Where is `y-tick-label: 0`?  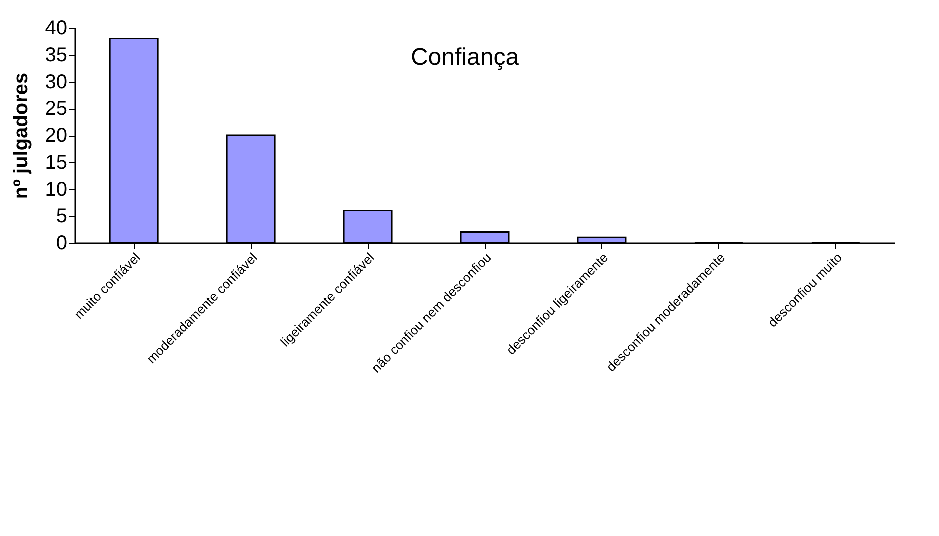 y-tick-label: 0 is located at coordinates (62, 243).